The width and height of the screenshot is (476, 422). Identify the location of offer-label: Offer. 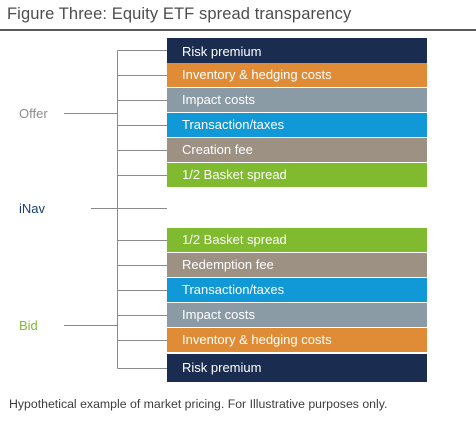
(33, 113).